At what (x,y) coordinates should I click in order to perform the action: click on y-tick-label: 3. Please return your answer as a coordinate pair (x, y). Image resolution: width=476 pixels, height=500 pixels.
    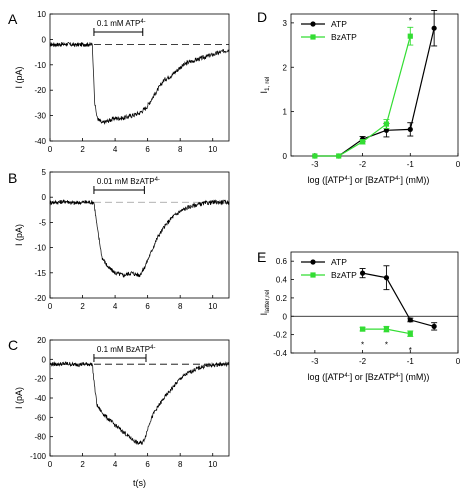
    Looking at the image, I should click on (285, 23).